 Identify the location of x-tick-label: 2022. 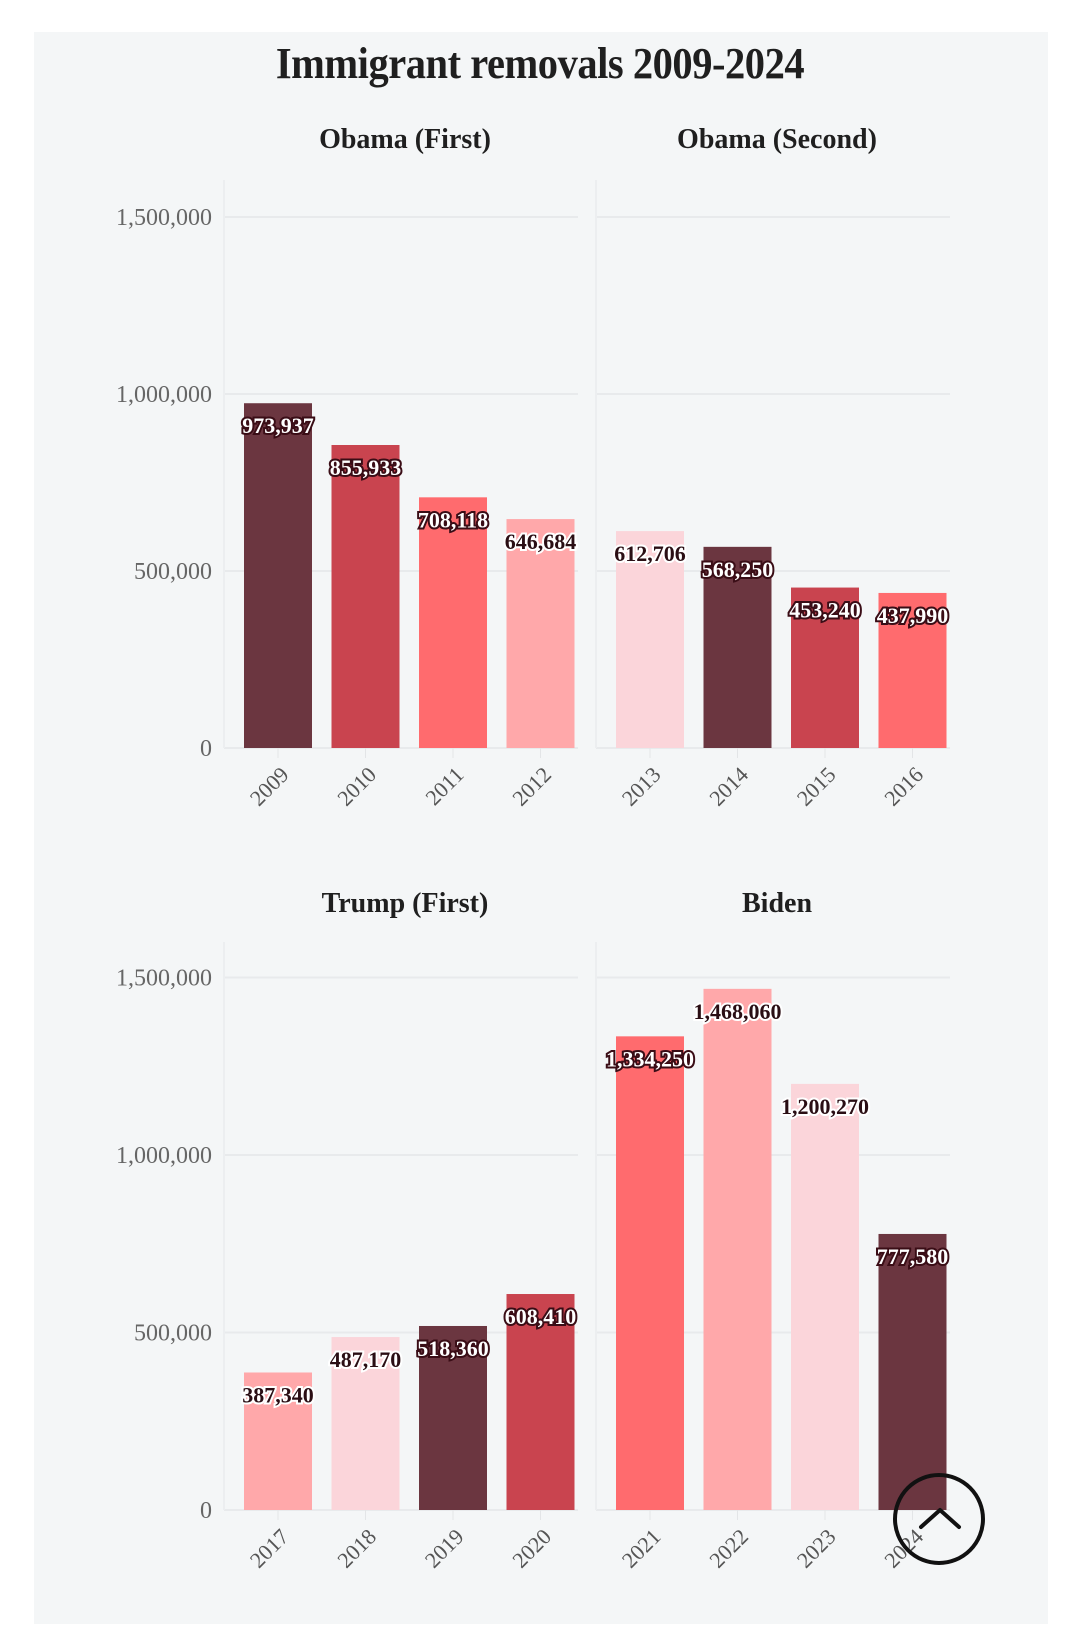
(728, 1548).